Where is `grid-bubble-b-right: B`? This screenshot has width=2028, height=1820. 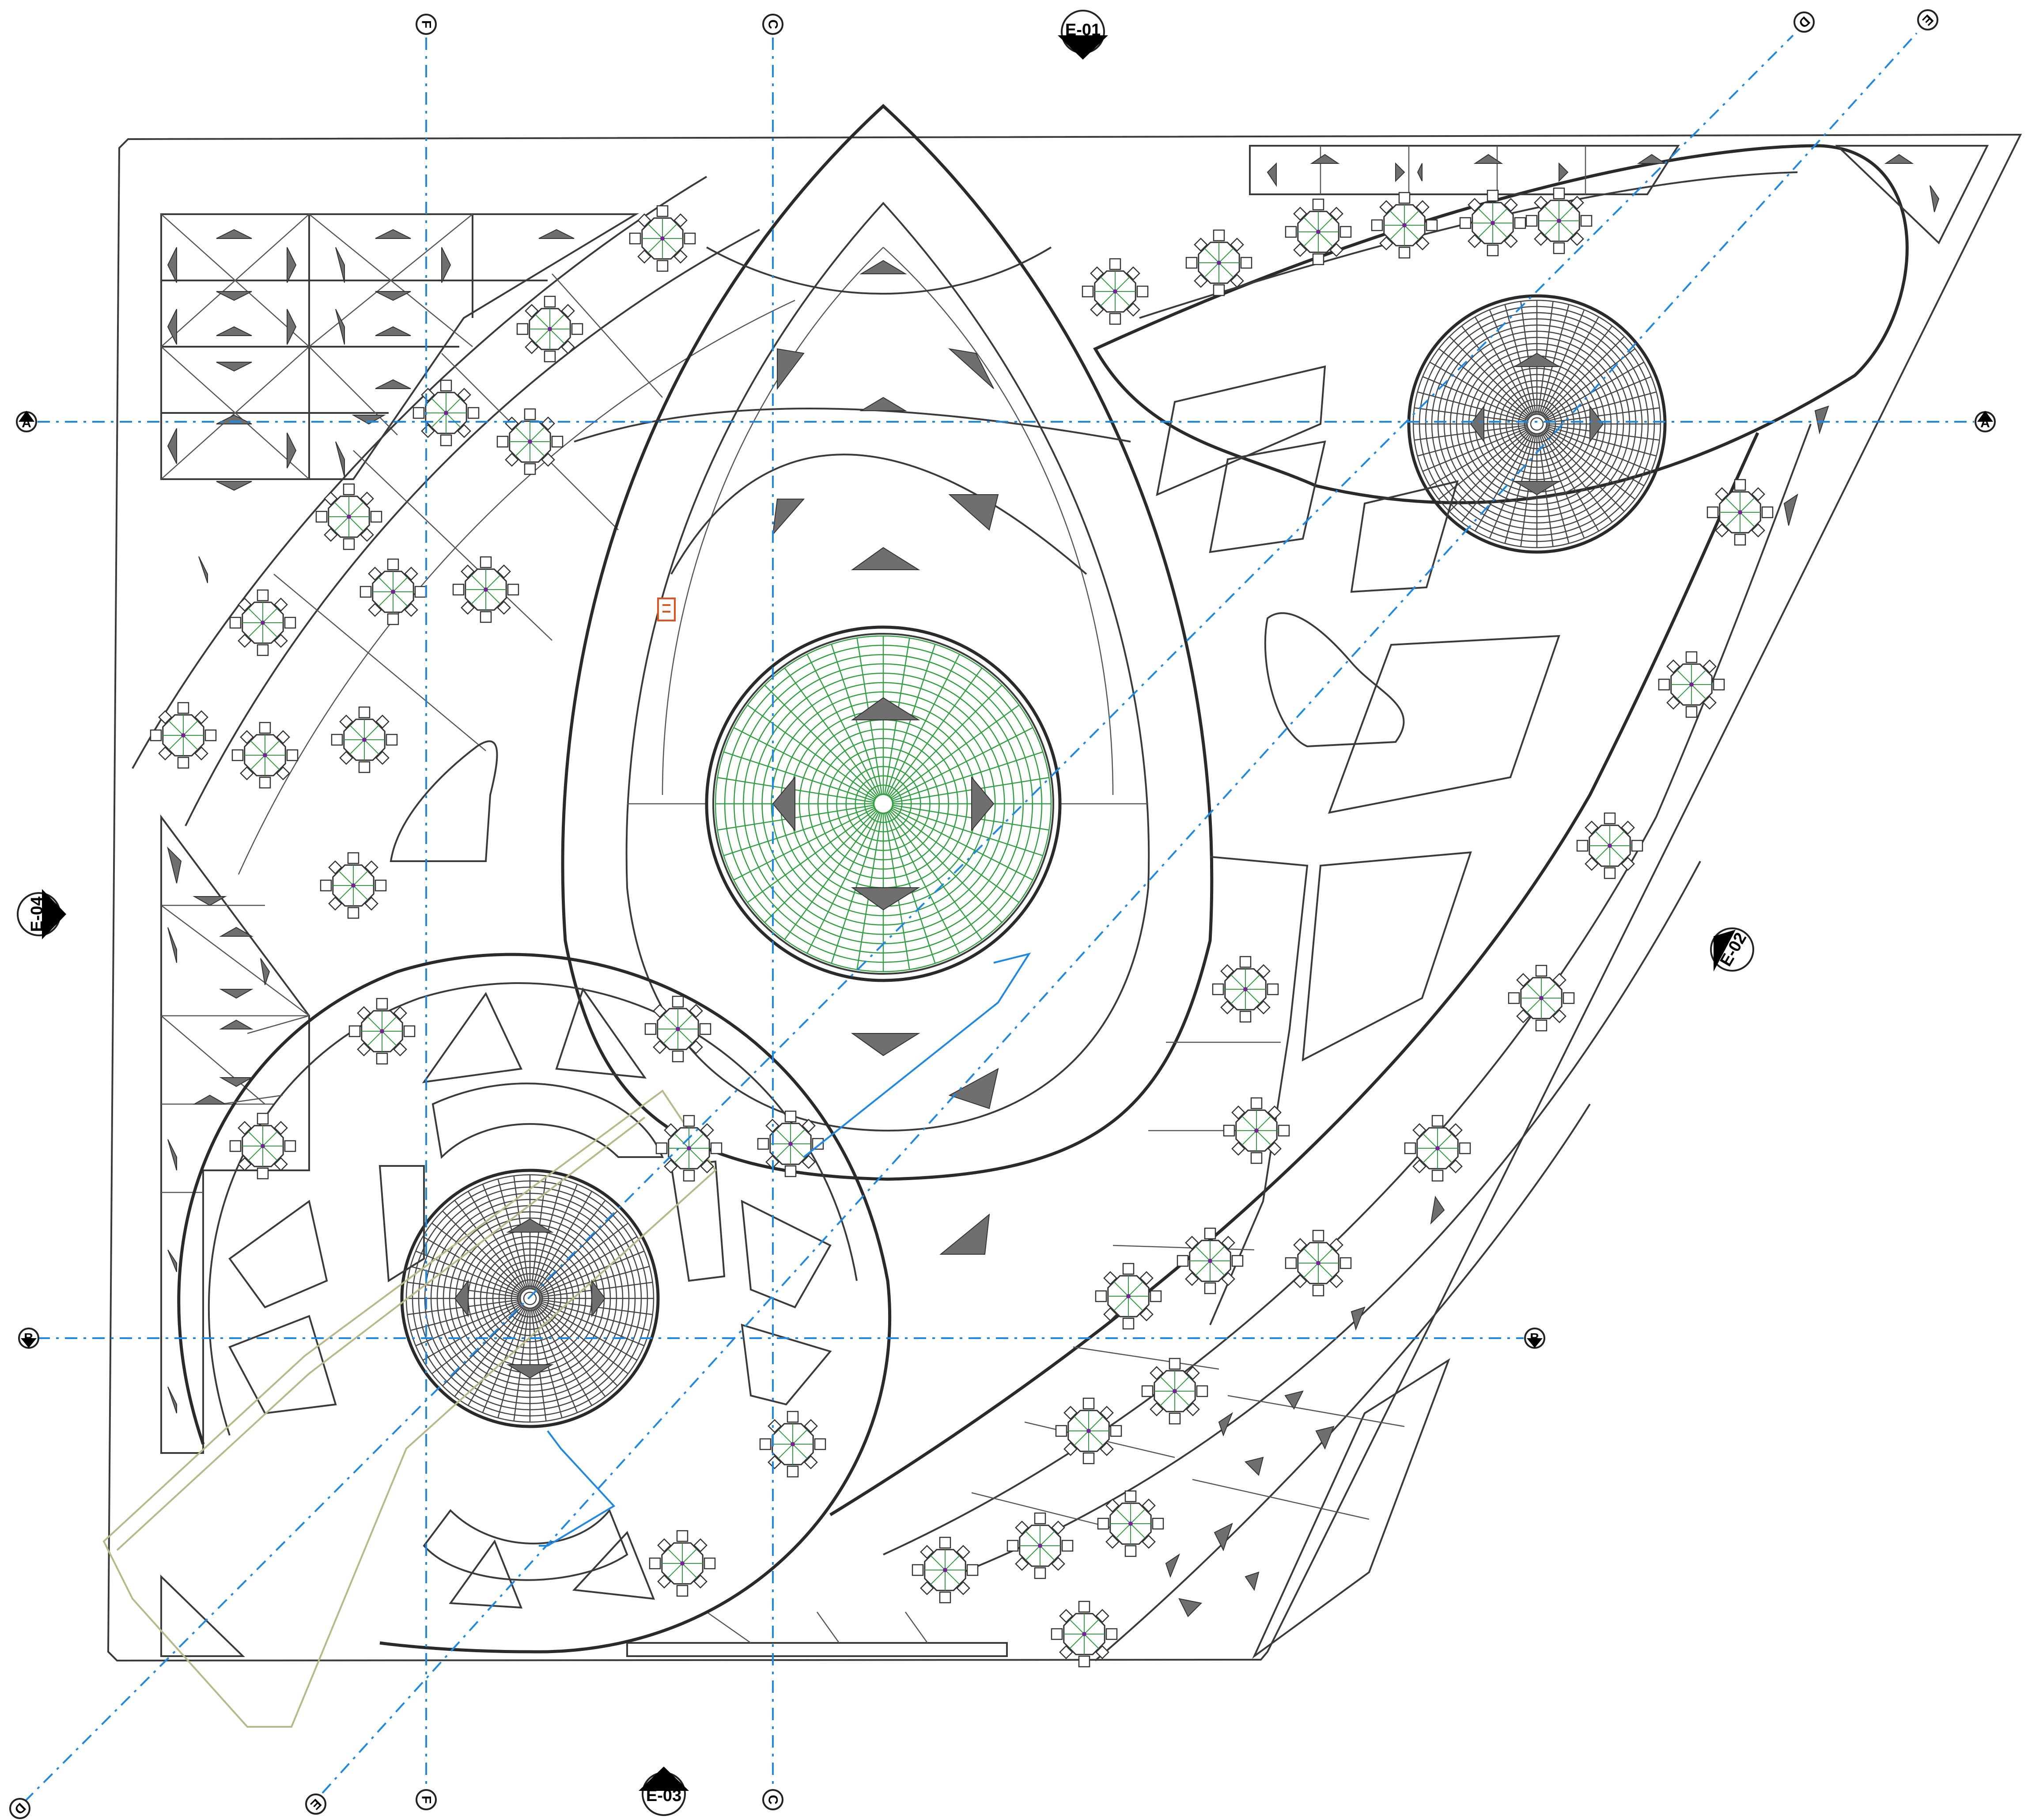 grid-bubble-b-right: B is located at coordinates (1534, 1338).